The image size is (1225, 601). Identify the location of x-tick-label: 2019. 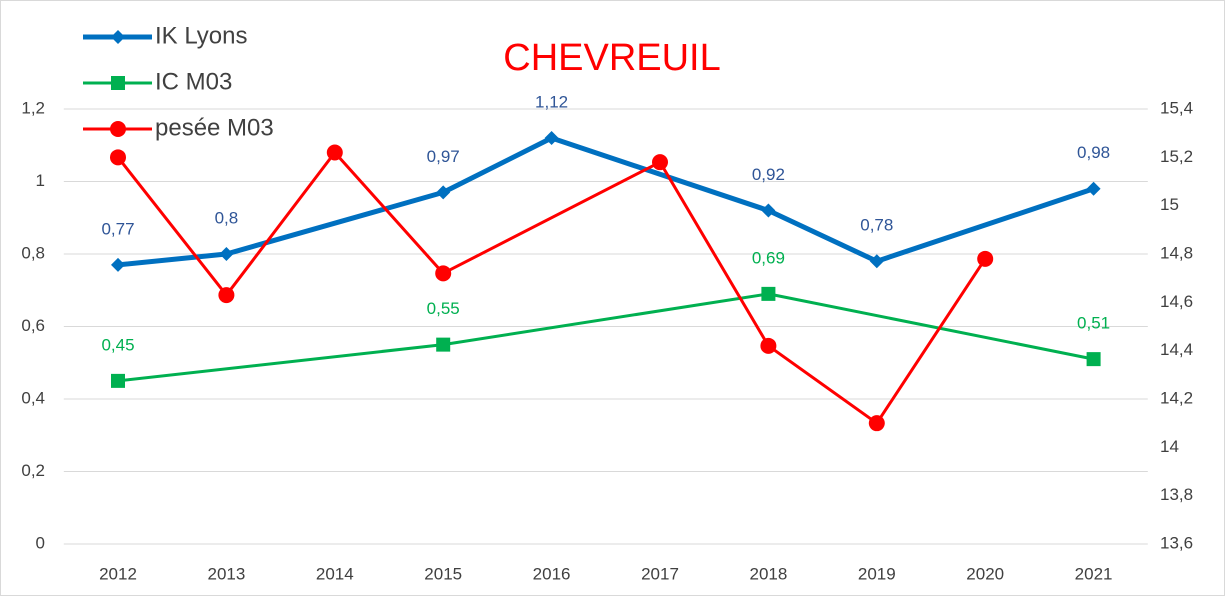
(877, 573).